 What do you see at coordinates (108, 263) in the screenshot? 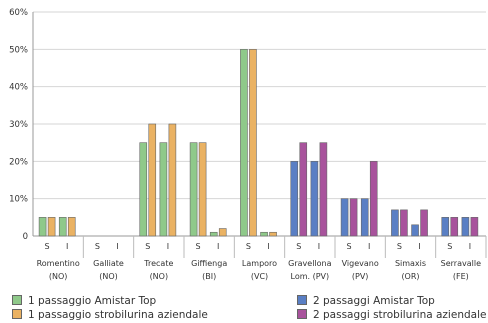
I see `category-label: Galliate` at bounding box center [108, 263].